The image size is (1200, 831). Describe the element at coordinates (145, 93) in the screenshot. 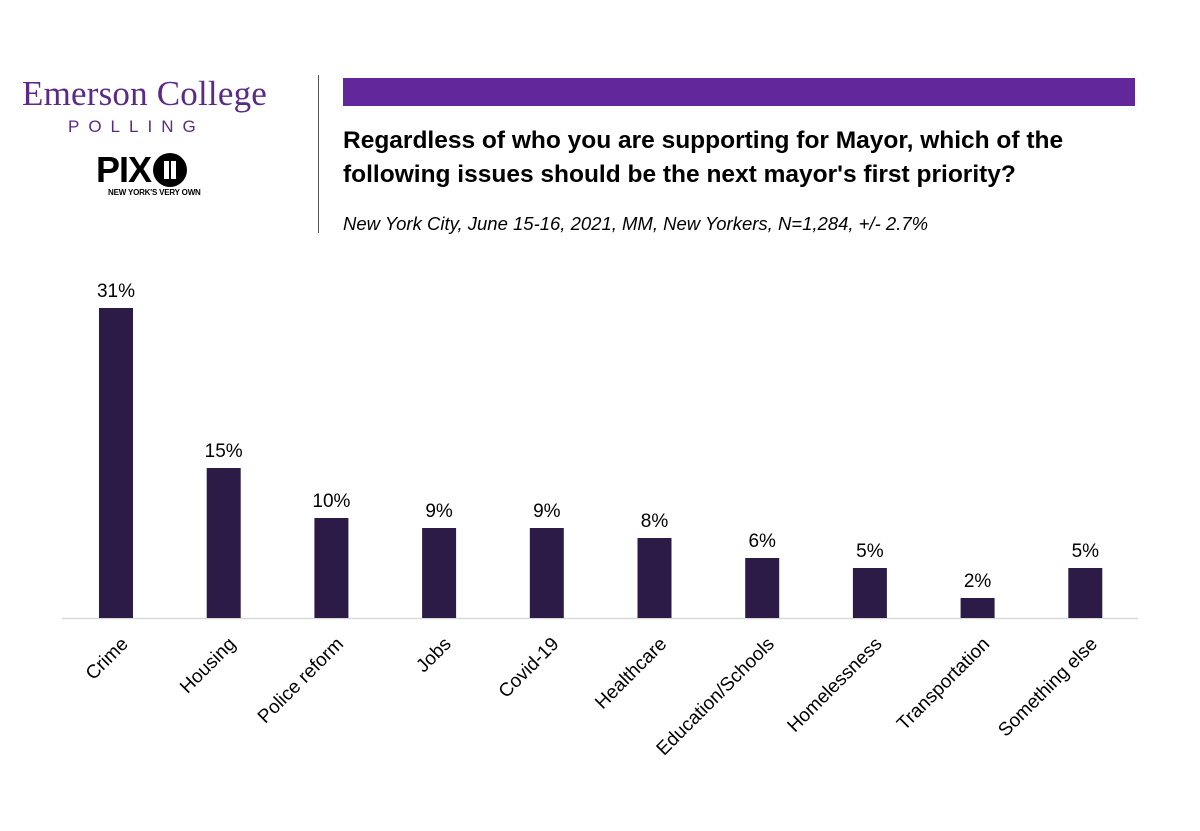

I see `emerson-college-logo: Emerson College` at that location.